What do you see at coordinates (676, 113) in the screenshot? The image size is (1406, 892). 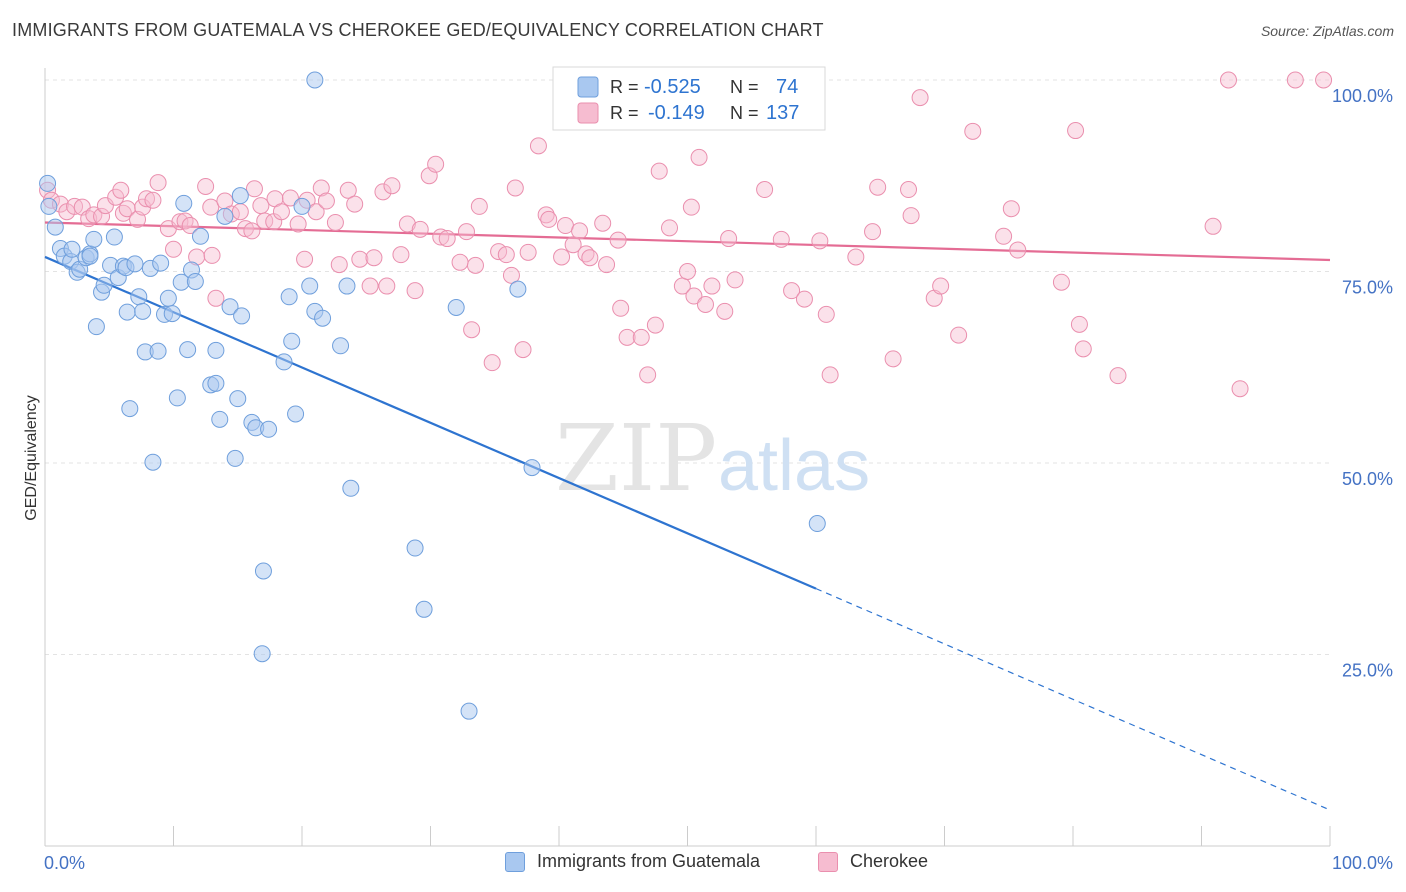 I see `legend-r-value-2: -0.149` at bounding box center [676, 113].